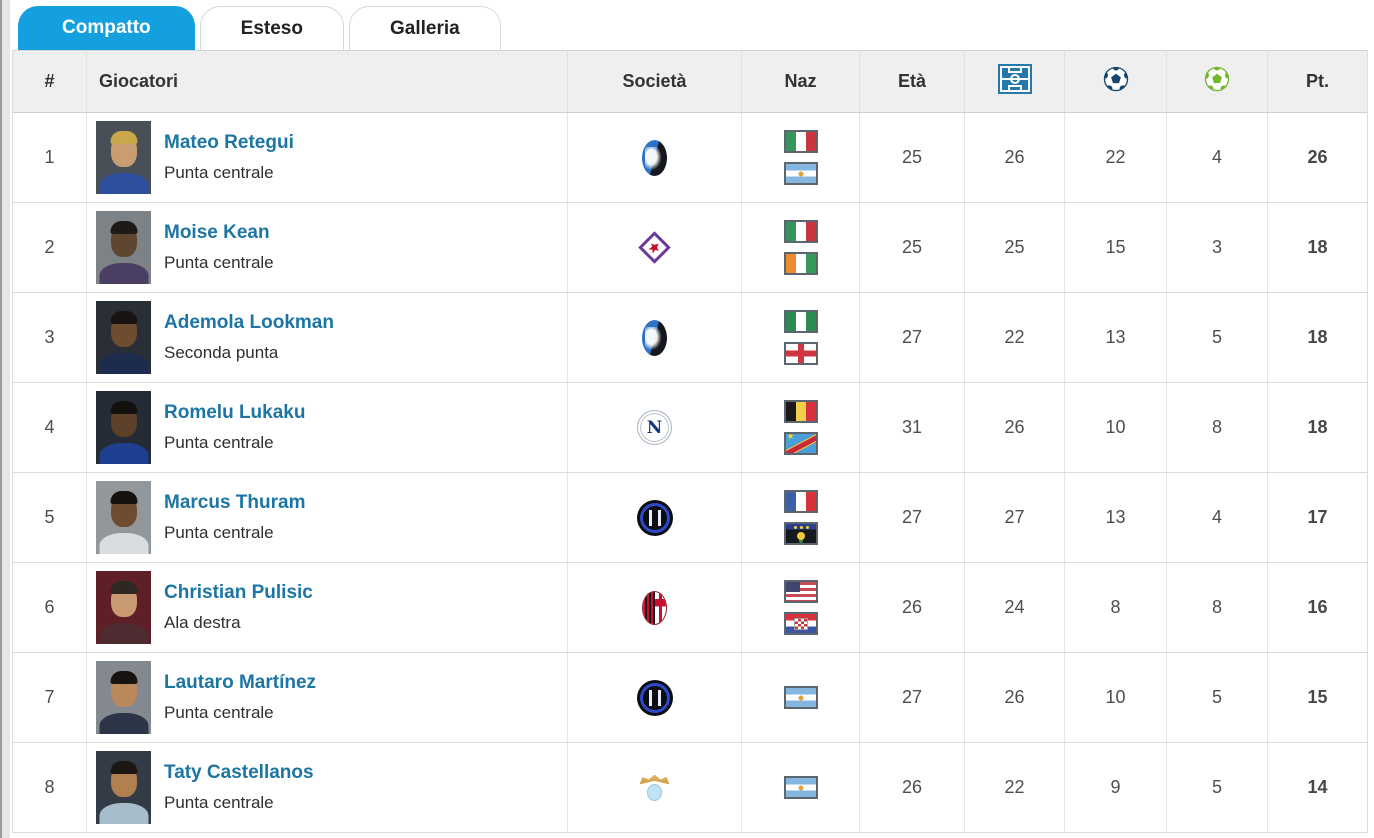  I want to click on table-row: 7 Lautaro Martínez Punta centrale 27 26 10 5 15, so click(690, 698).